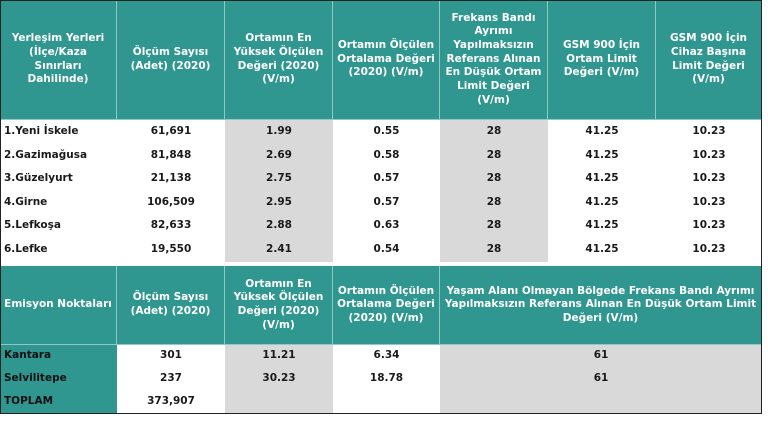  I want to click on row-label: Selvilitepe, so click(58, 379).